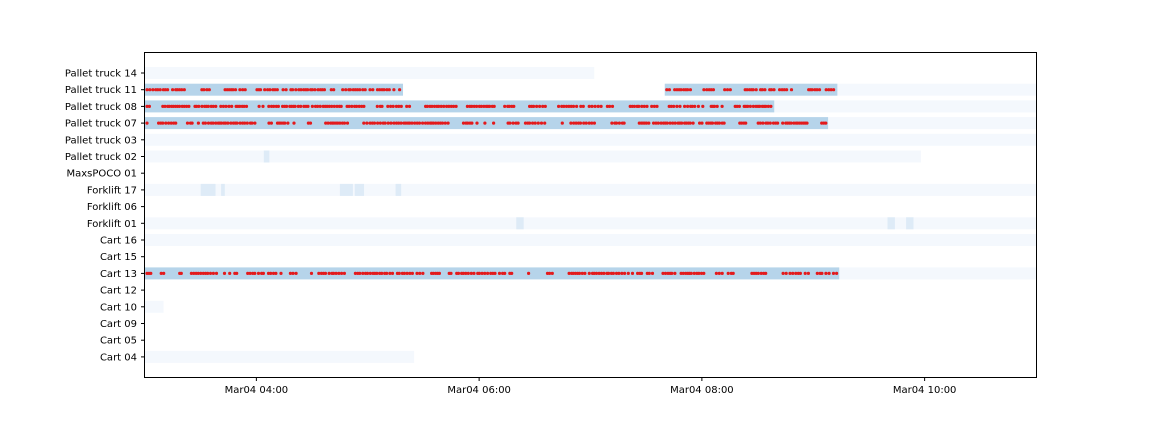 The height and width of the screenshot is (432, 1152). Describe the element at coordinates (257, 390) in the screenshot. I see `x-label-mar04-04-00: Mar04 04:00` at that location.